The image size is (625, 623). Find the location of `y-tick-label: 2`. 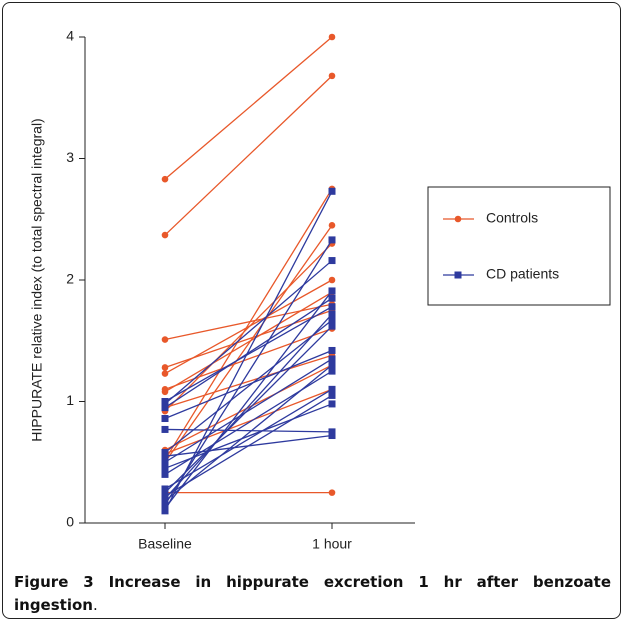

y-tick-label: 2 is located at coordinates (70, 279).